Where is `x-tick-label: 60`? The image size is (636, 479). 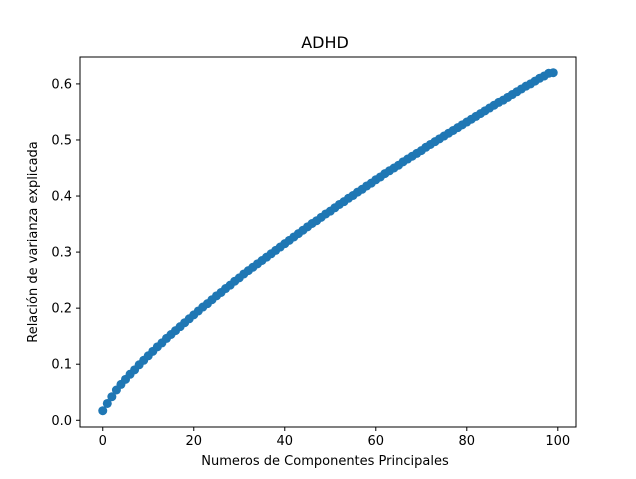 x-tick-label: 60 is located at coordinates (376, 441).